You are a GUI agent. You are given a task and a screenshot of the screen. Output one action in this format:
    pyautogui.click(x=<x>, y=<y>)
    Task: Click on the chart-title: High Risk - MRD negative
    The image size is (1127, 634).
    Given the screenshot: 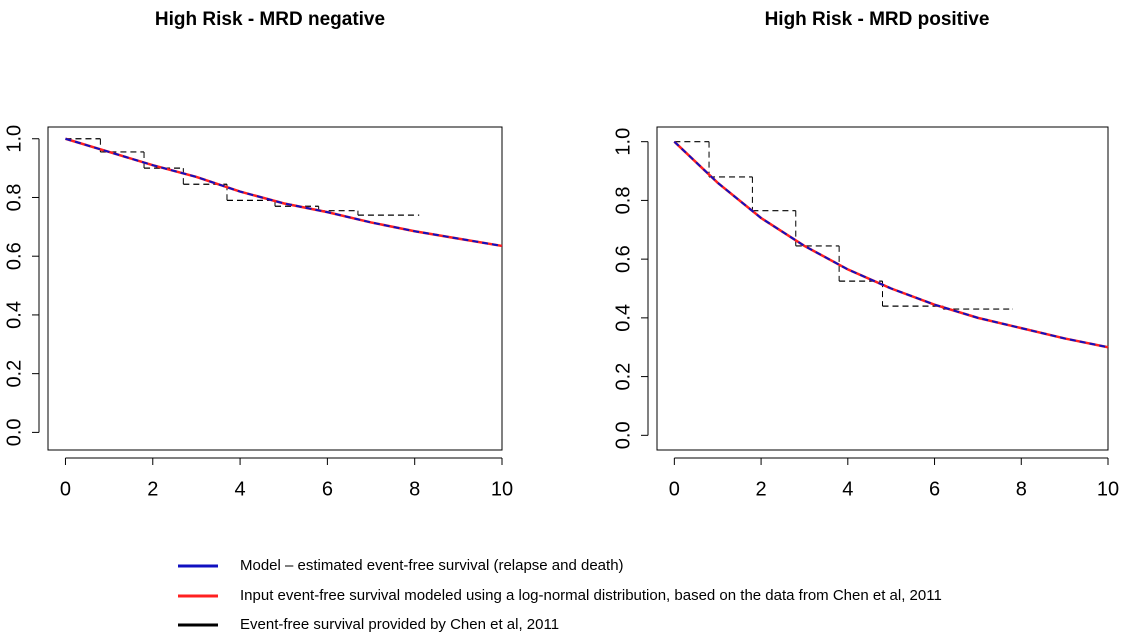 What is the action you would take?
    pyautogui.click(x=270, y=19)
    